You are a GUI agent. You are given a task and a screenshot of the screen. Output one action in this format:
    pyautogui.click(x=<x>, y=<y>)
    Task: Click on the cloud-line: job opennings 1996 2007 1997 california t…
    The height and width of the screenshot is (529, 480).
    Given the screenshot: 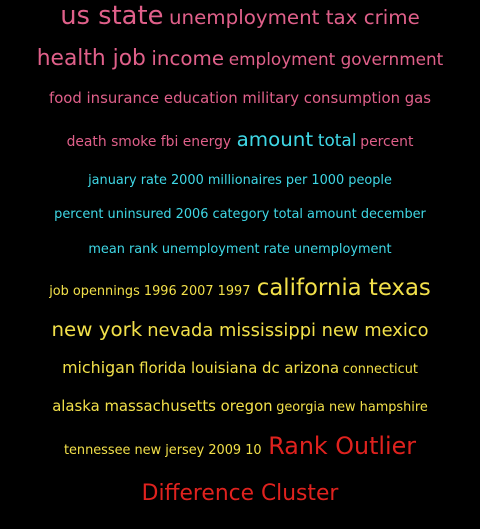 What is the action you would take?
    pyautogui.click(x=240, y=288)
    